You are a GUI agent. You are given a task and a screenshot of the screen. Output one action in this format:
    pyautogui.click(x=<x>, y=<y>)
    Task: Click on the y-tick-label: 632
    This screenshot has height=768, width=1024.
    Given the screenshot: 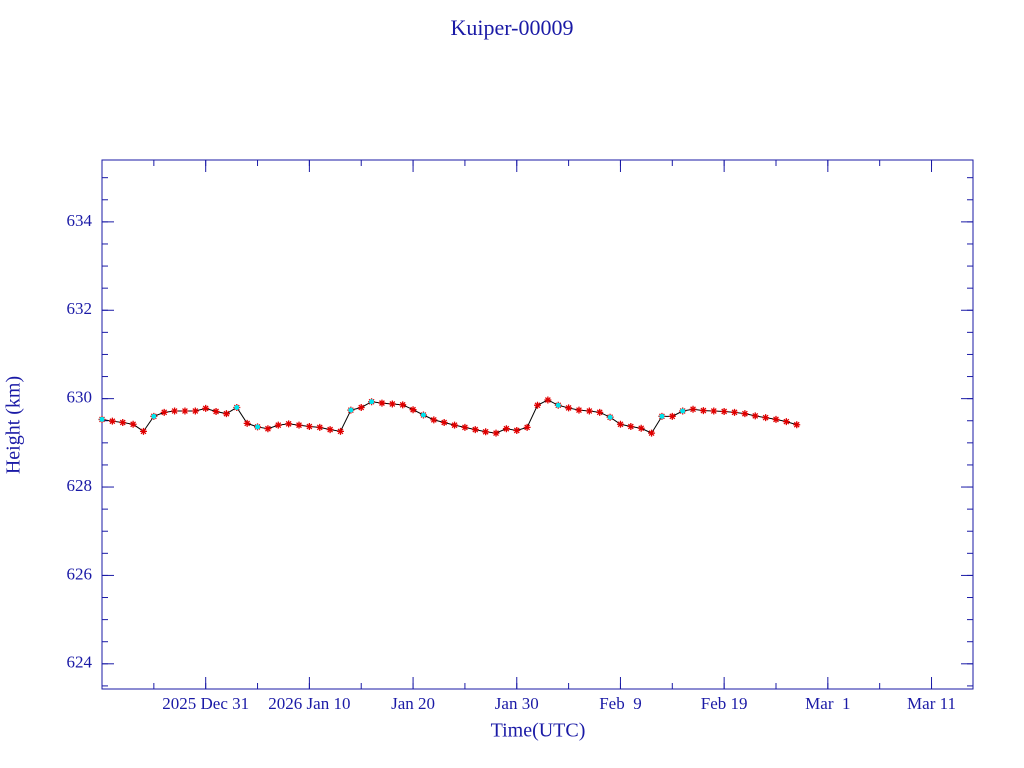 What is the action you would take?
    pyautogui.click(x=80, y=308)
    